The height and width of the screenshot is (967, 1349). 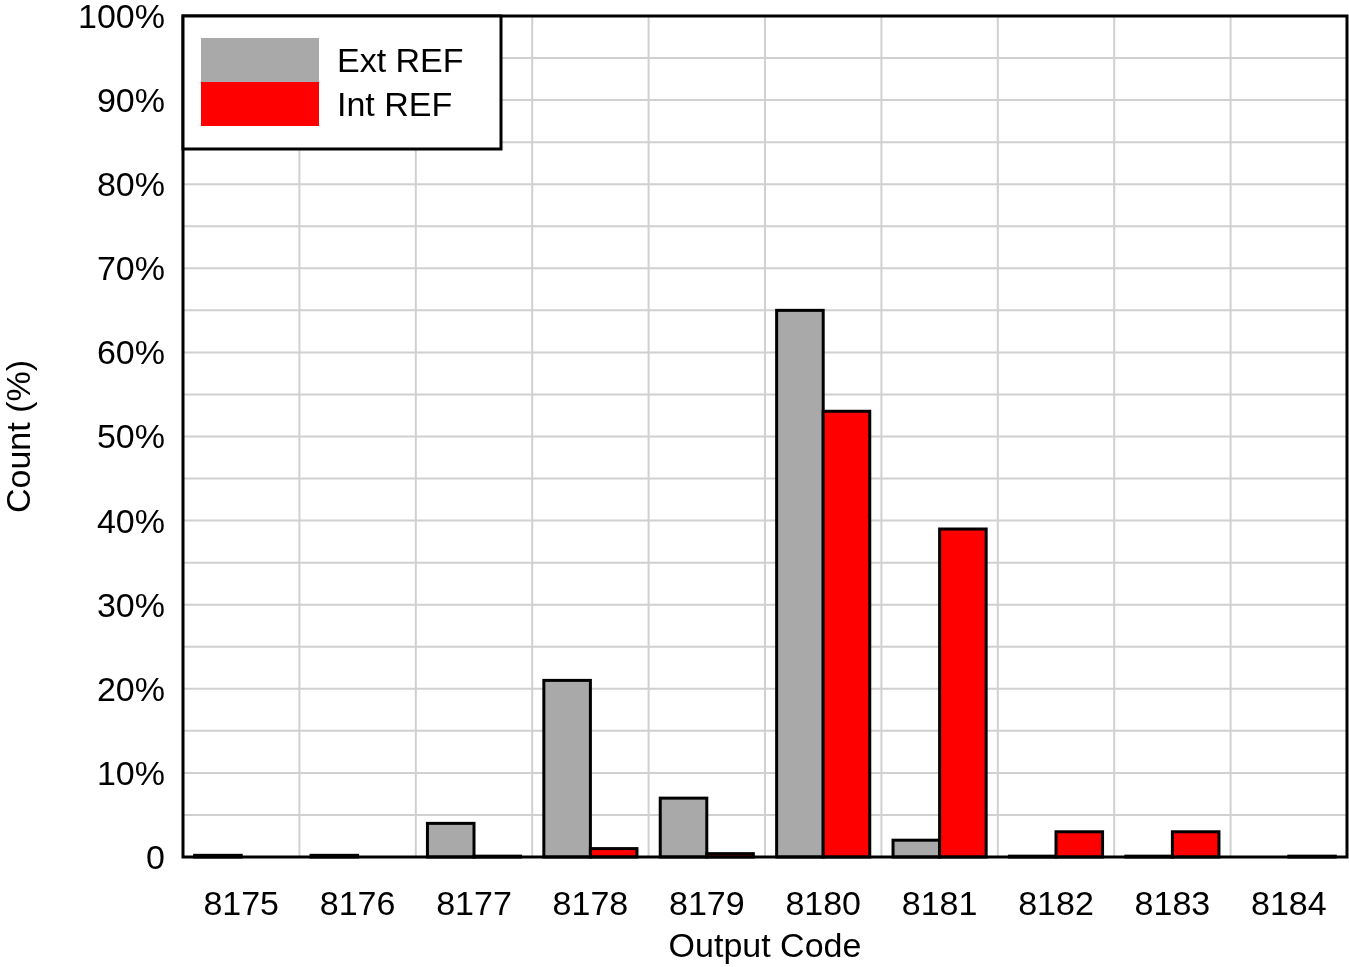 What do you see at coordinates (474, 903) in the screenshot?
I see `x-tick-label: 8177` at bounding box center [474, 903].